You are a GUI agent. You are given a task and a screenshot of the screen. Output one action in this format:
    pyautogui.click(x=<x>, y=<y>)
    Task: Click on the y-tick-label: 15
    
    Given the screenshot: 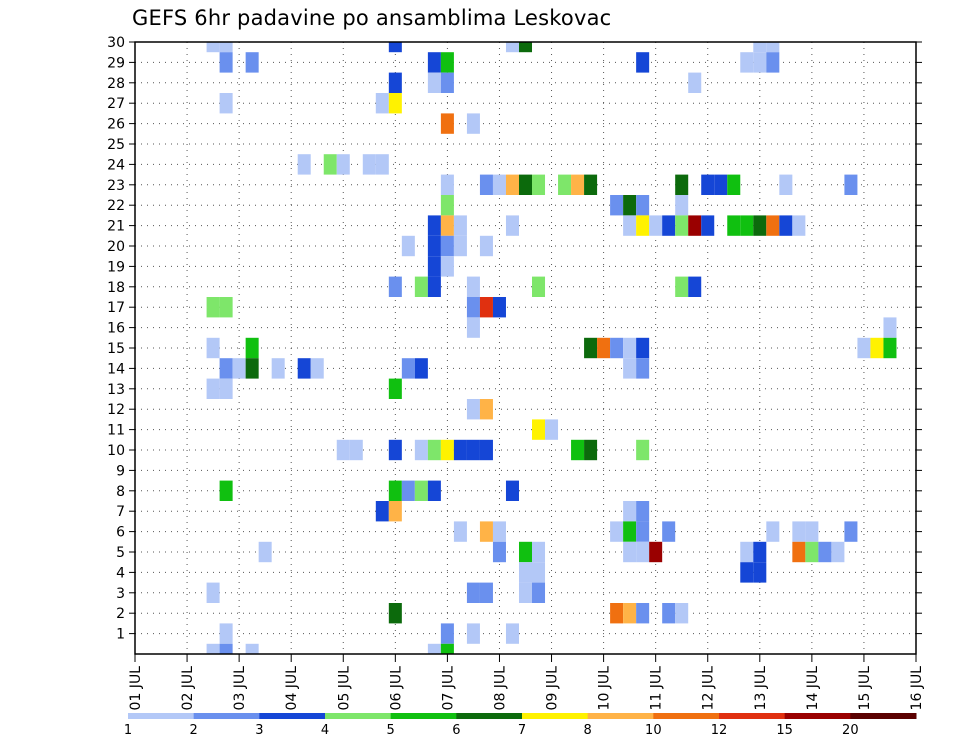 What is the action you would take?
    pyautogui.click(x=116, y=349)
    